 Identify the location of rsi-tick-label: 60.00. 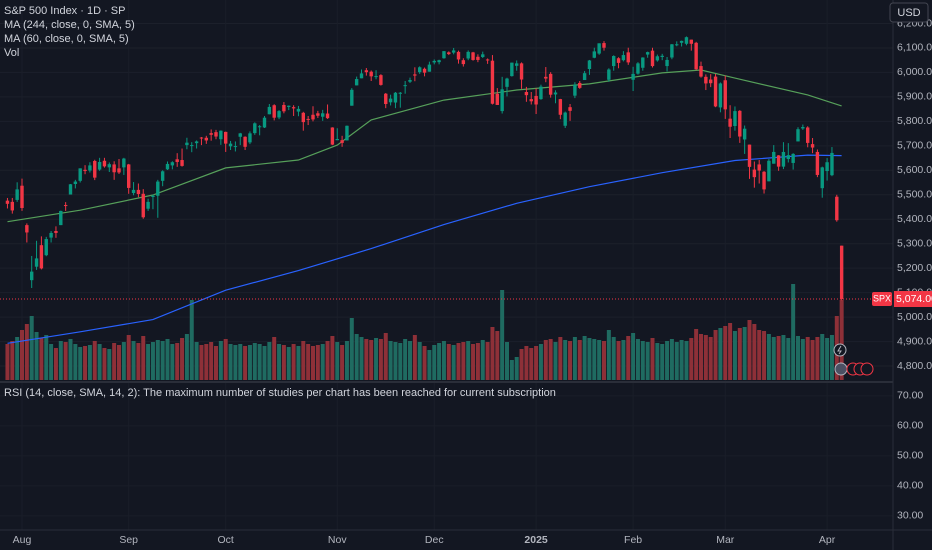
(910, 426).